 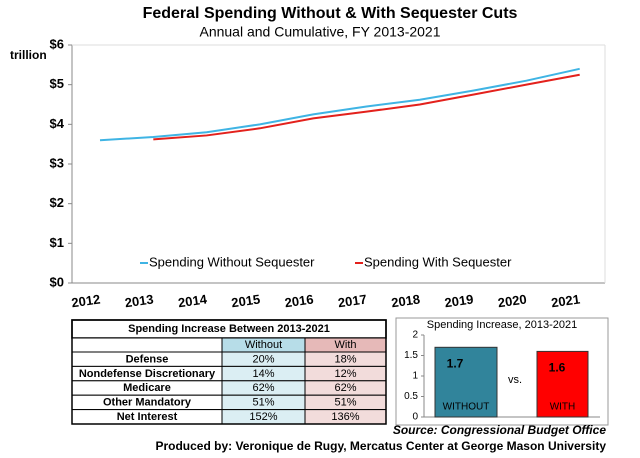 What do you see at coordinates (415, 376) in the screenshot?
I see `y-tick-label: 1` at bounding box center [415, 376].